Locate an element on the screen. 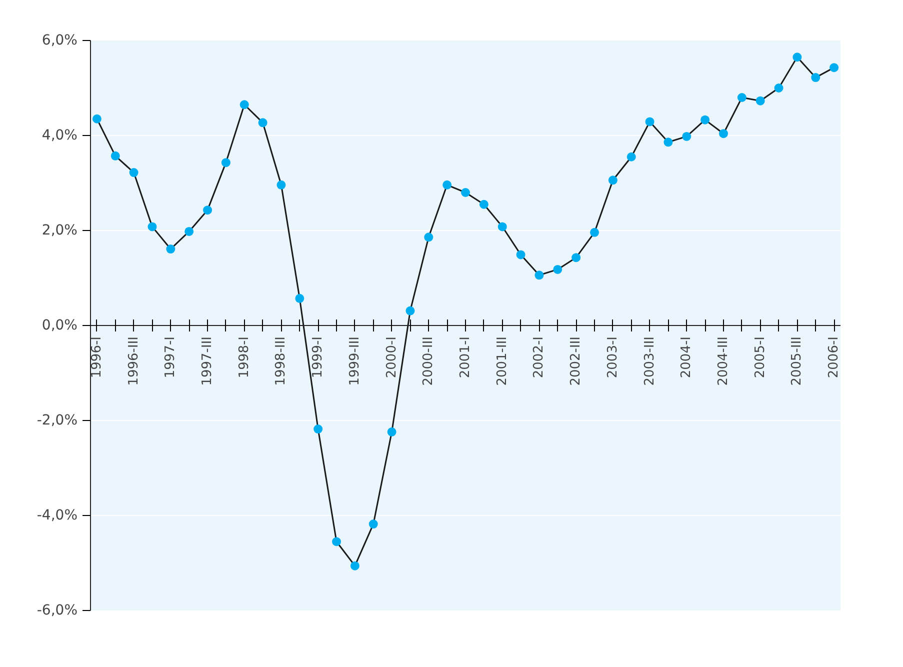 Image resolution: width=903 pixels, height=667 pixels. x-tick-label: 2005-III is located at coordinates (797, 361).